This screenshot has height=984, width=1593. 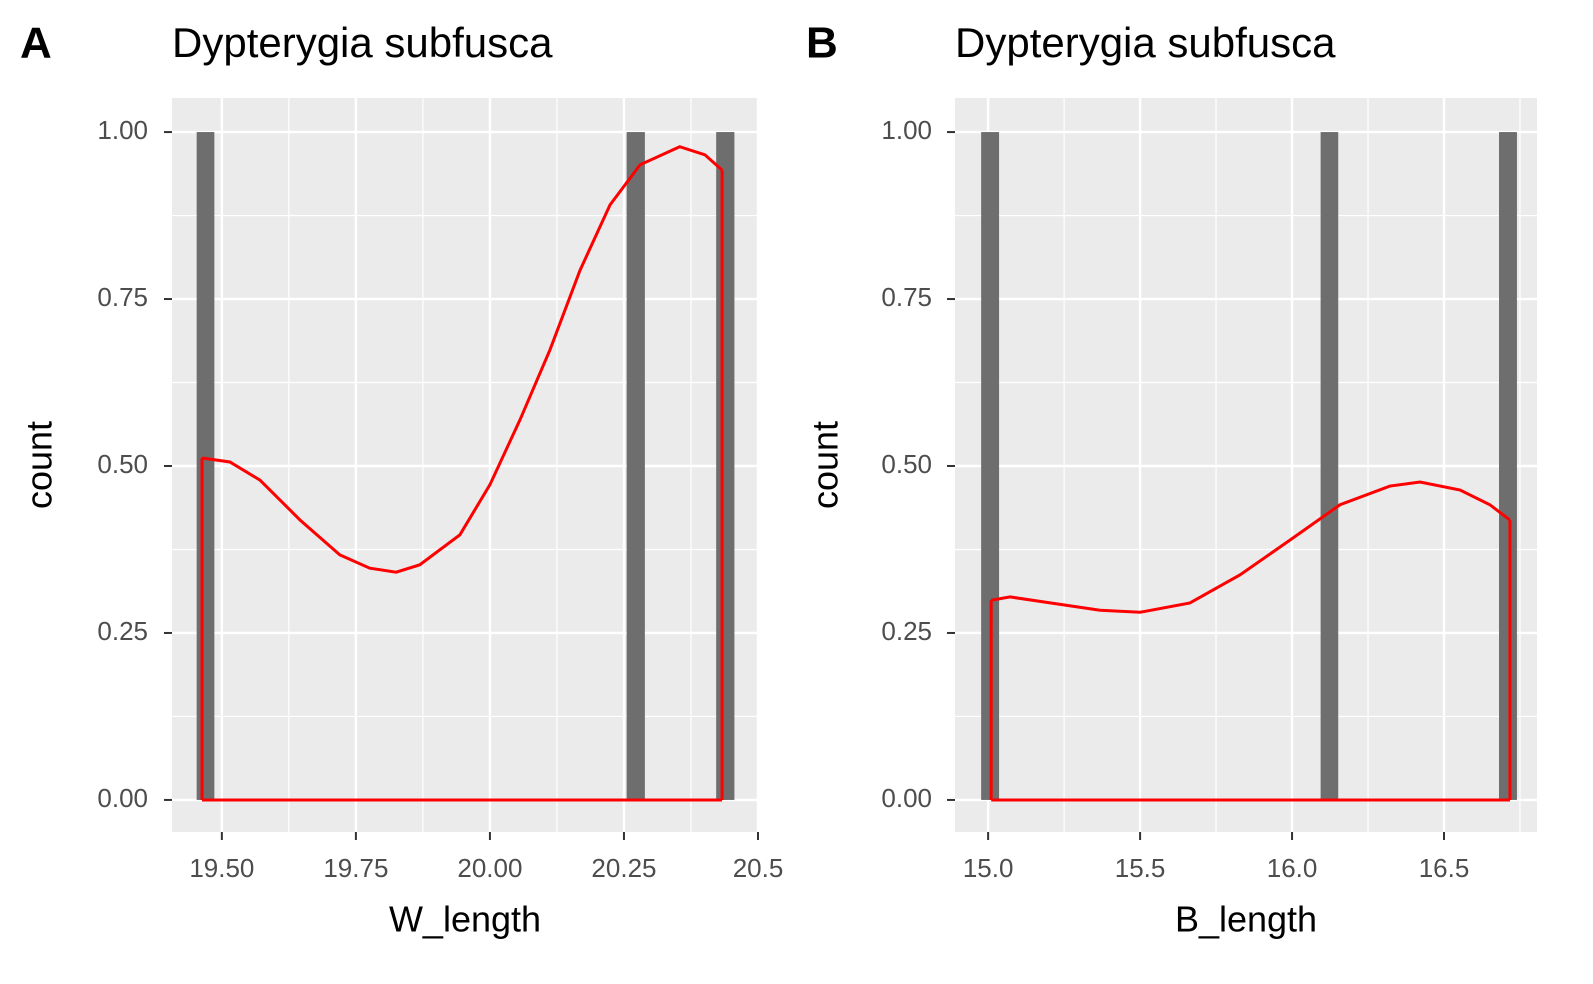 I want to click on panel-label: A, so click(x=36, y=43).